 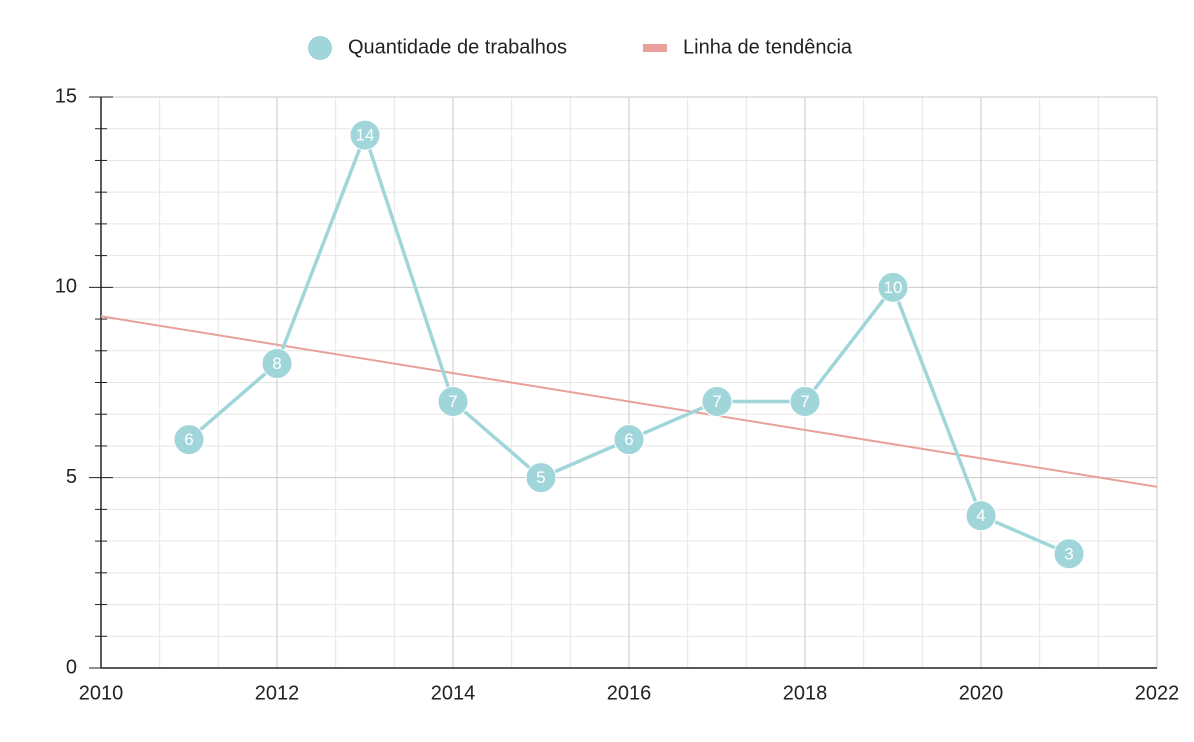 What do you see at coordinates (66, 96) in the screenshot?
I see `y-tick-label: 15` at bounding box center [66, 96].